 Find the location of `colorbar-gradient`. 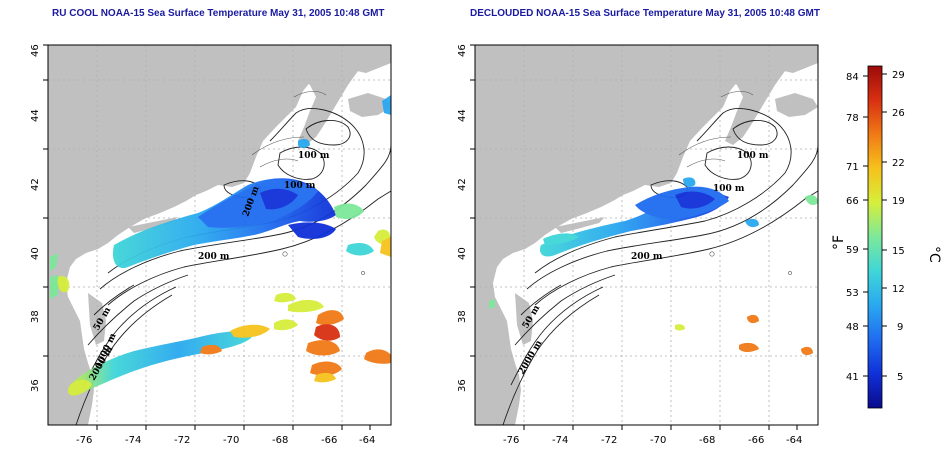

colorbar-gradient is located at coordinates (875, 237).